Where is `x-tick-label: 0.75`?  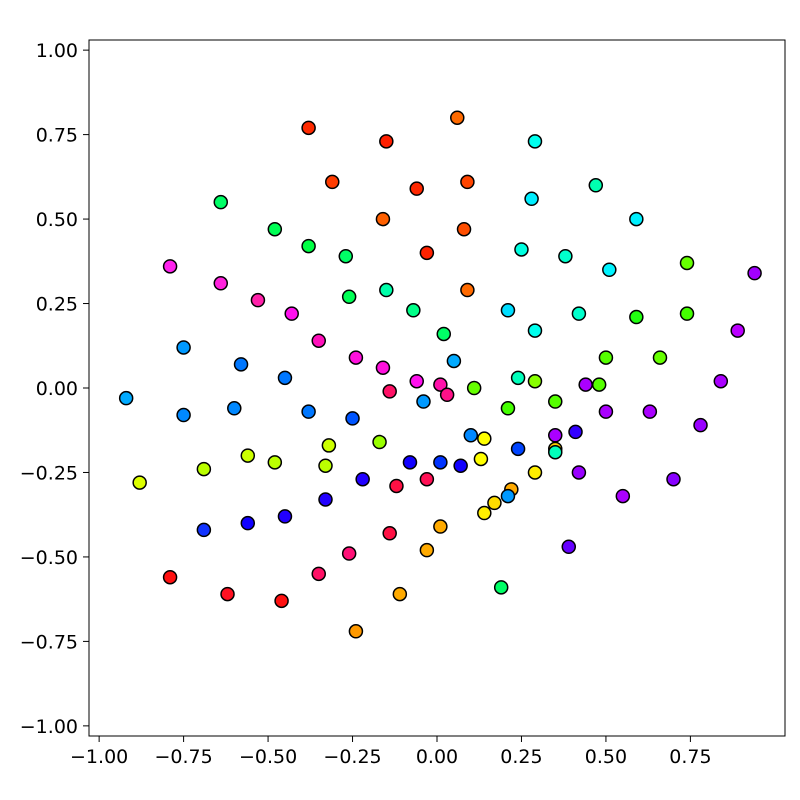 x-tick-label: 0.75 is located at coordinates (690, 757).